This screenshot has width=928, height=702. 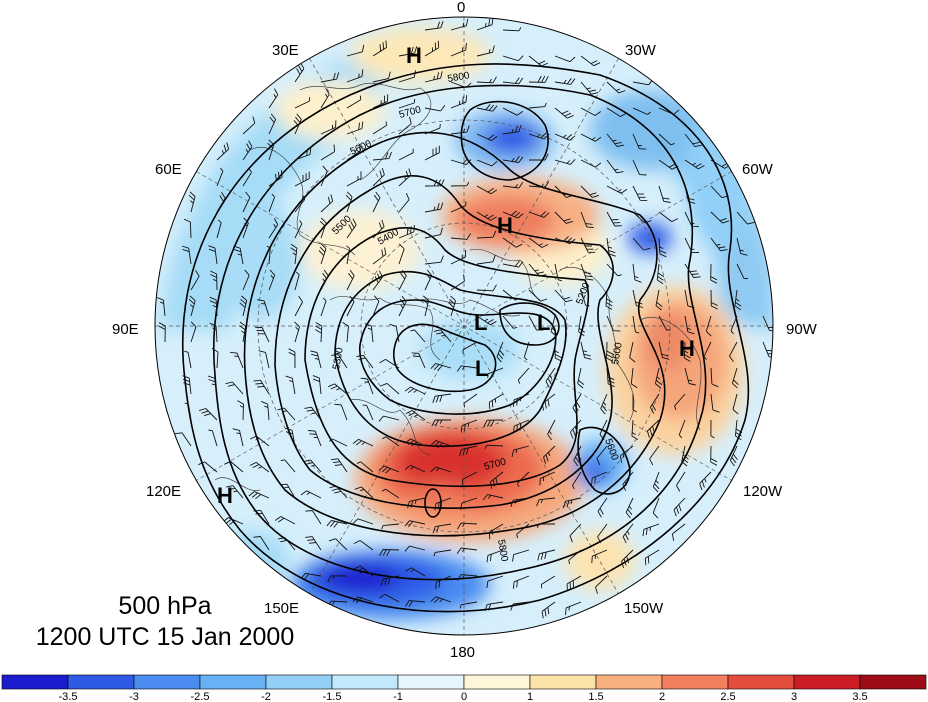 I want to click on lon-label-180: 180, so click(x=462, y=652).